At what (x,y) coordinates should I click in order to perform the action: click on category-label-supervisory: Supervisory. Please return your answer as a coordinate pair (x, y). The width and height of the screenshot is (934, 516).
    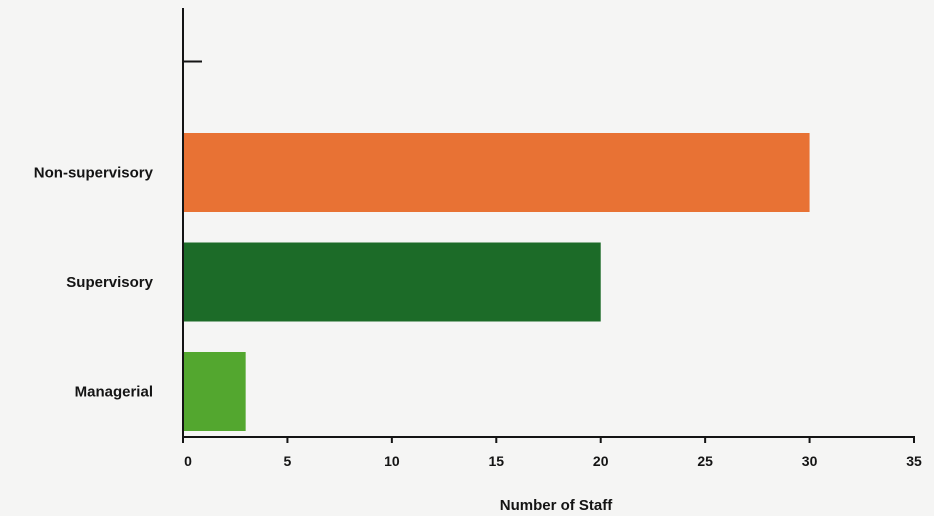
    Looking at the image, I should click on (109, 282).